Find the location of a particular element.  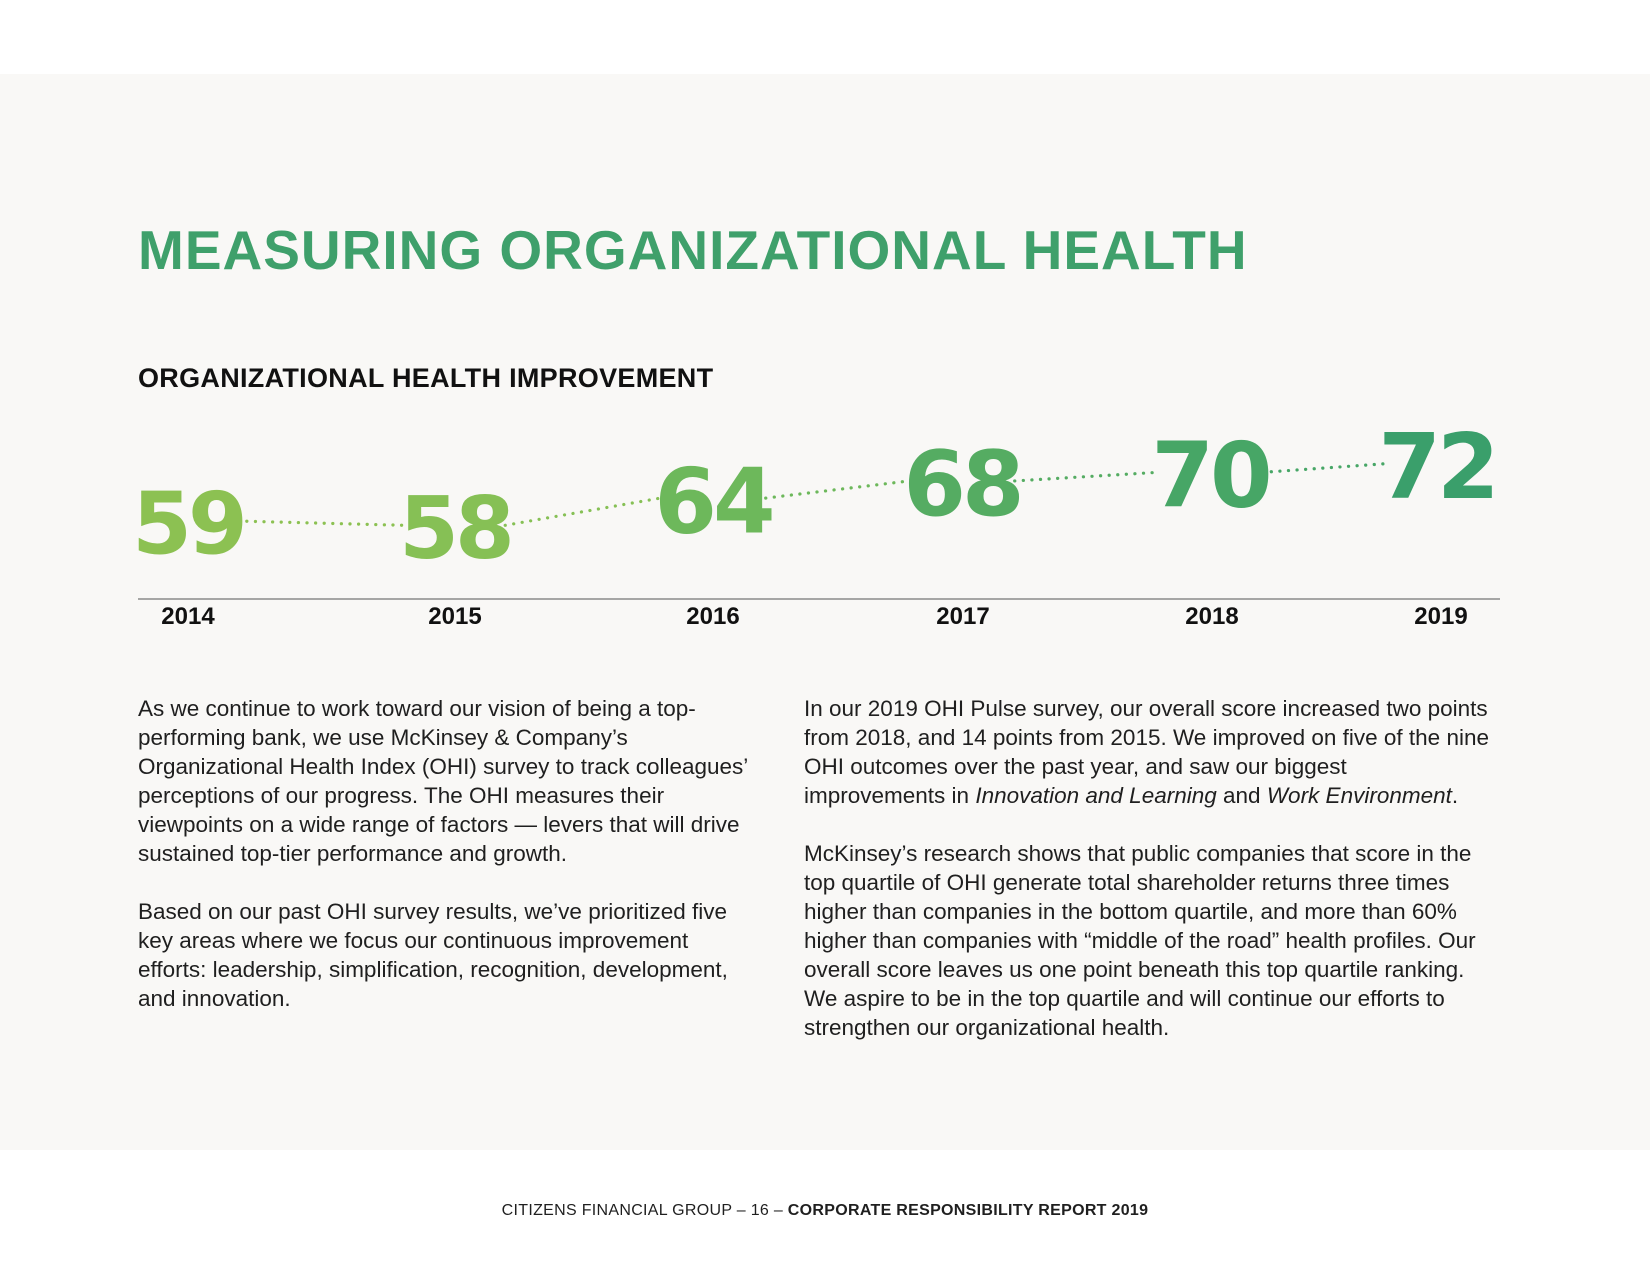

year-label-2017: 2017 is located at coordinates (962, 616).